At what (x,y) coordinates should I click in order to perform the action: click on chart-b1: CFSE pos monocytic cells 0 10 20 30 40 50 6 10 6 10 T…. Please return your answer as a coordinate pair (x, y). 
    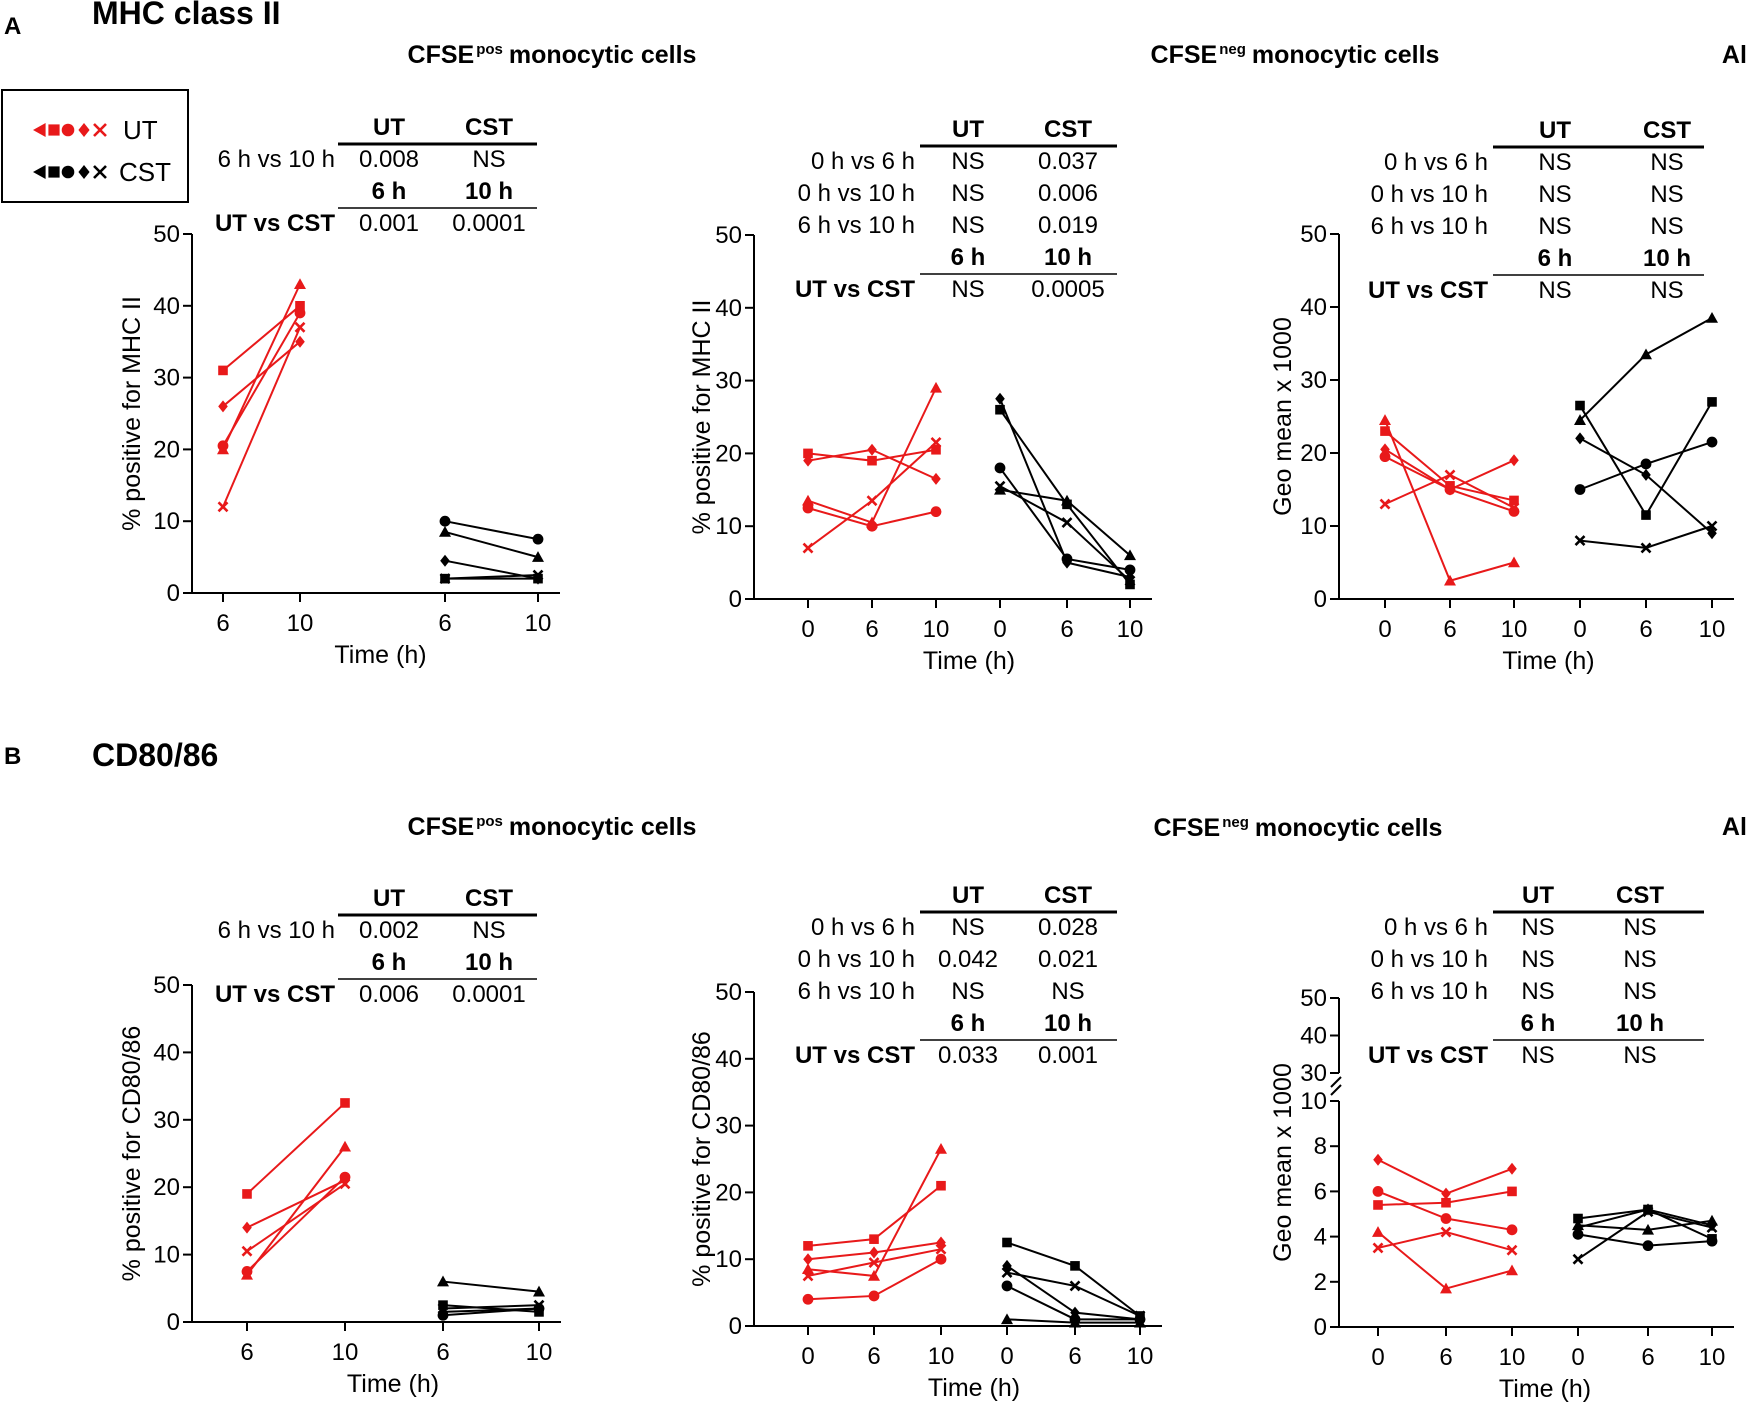
    Looking at the image, I should click on (407, 1105).